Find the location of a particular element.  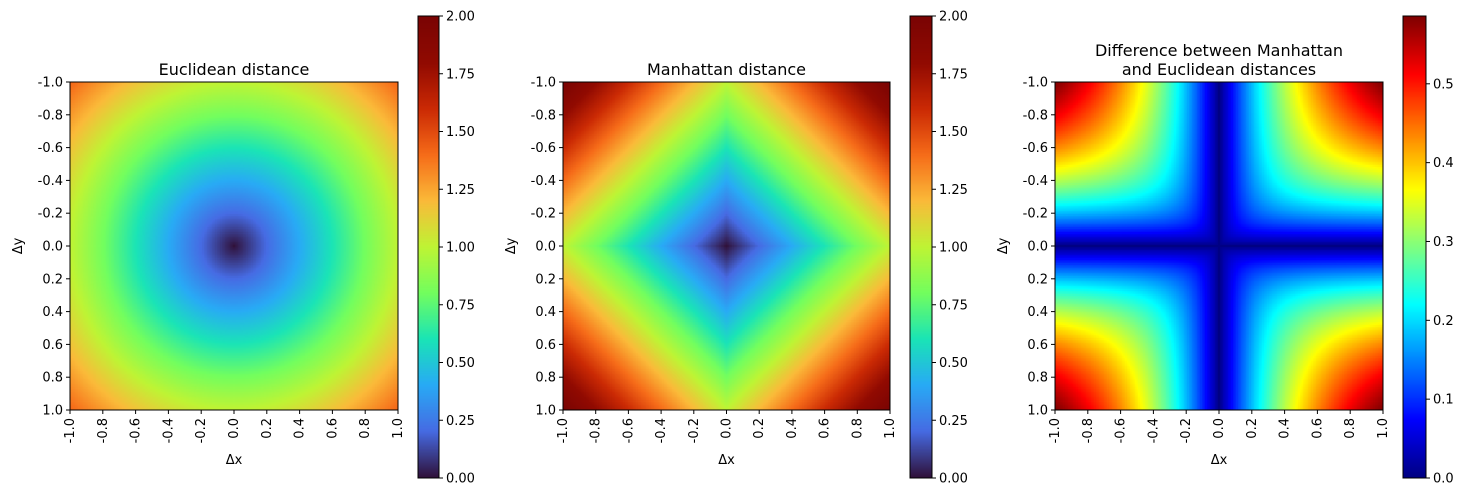

colorbar-tick-label: 0.1 is located at coordinates (1443, 400).